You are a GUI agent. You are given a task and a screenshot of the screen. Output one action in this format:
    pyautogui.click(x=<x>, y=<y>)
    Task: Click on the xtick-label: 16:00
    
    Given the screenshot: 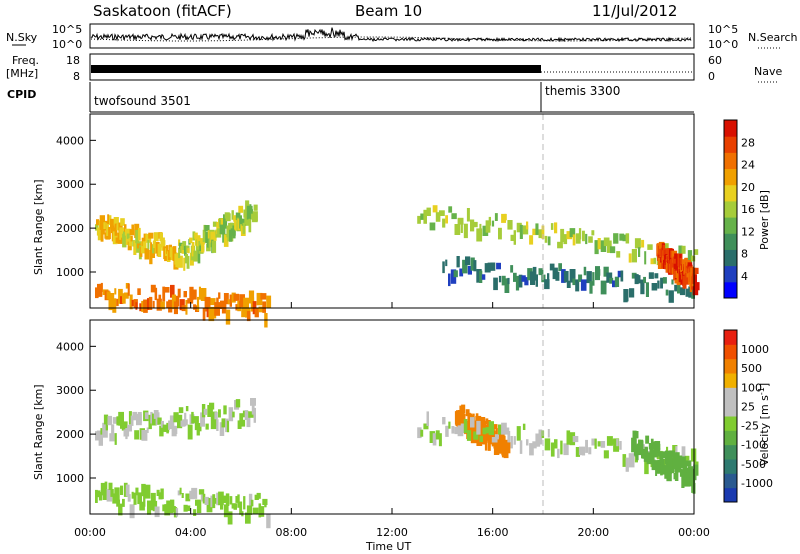 What is the action you would take?
    pyautogui.click(x=493, y=532)
    